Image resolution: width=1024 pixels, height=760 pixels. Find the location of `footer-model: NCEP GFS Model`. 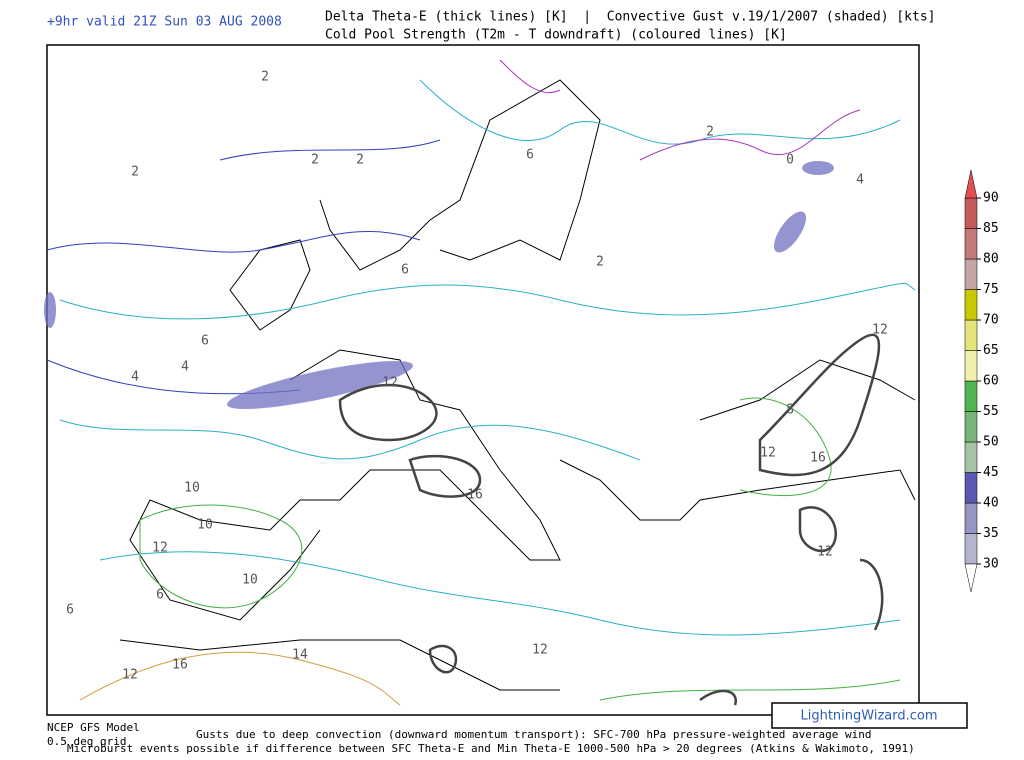

footer-model: NCEP GFS Model is located at coordinates (93, 727).